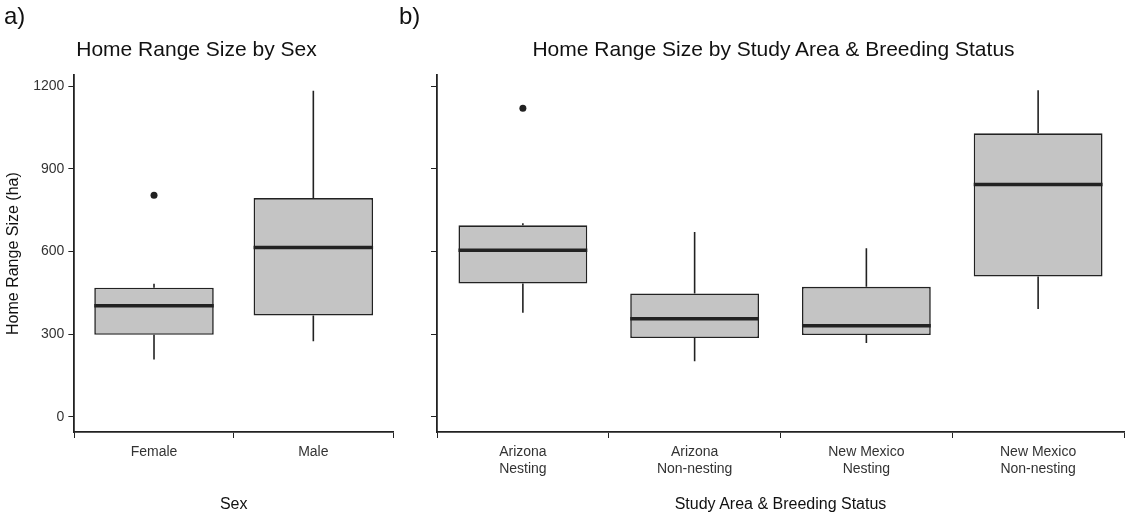  What do you see at coordinates (1038, 460) in the screenshot?
I see `x-tick-label: New Mexico Non-nesting` at bounding box center [1038, 460].